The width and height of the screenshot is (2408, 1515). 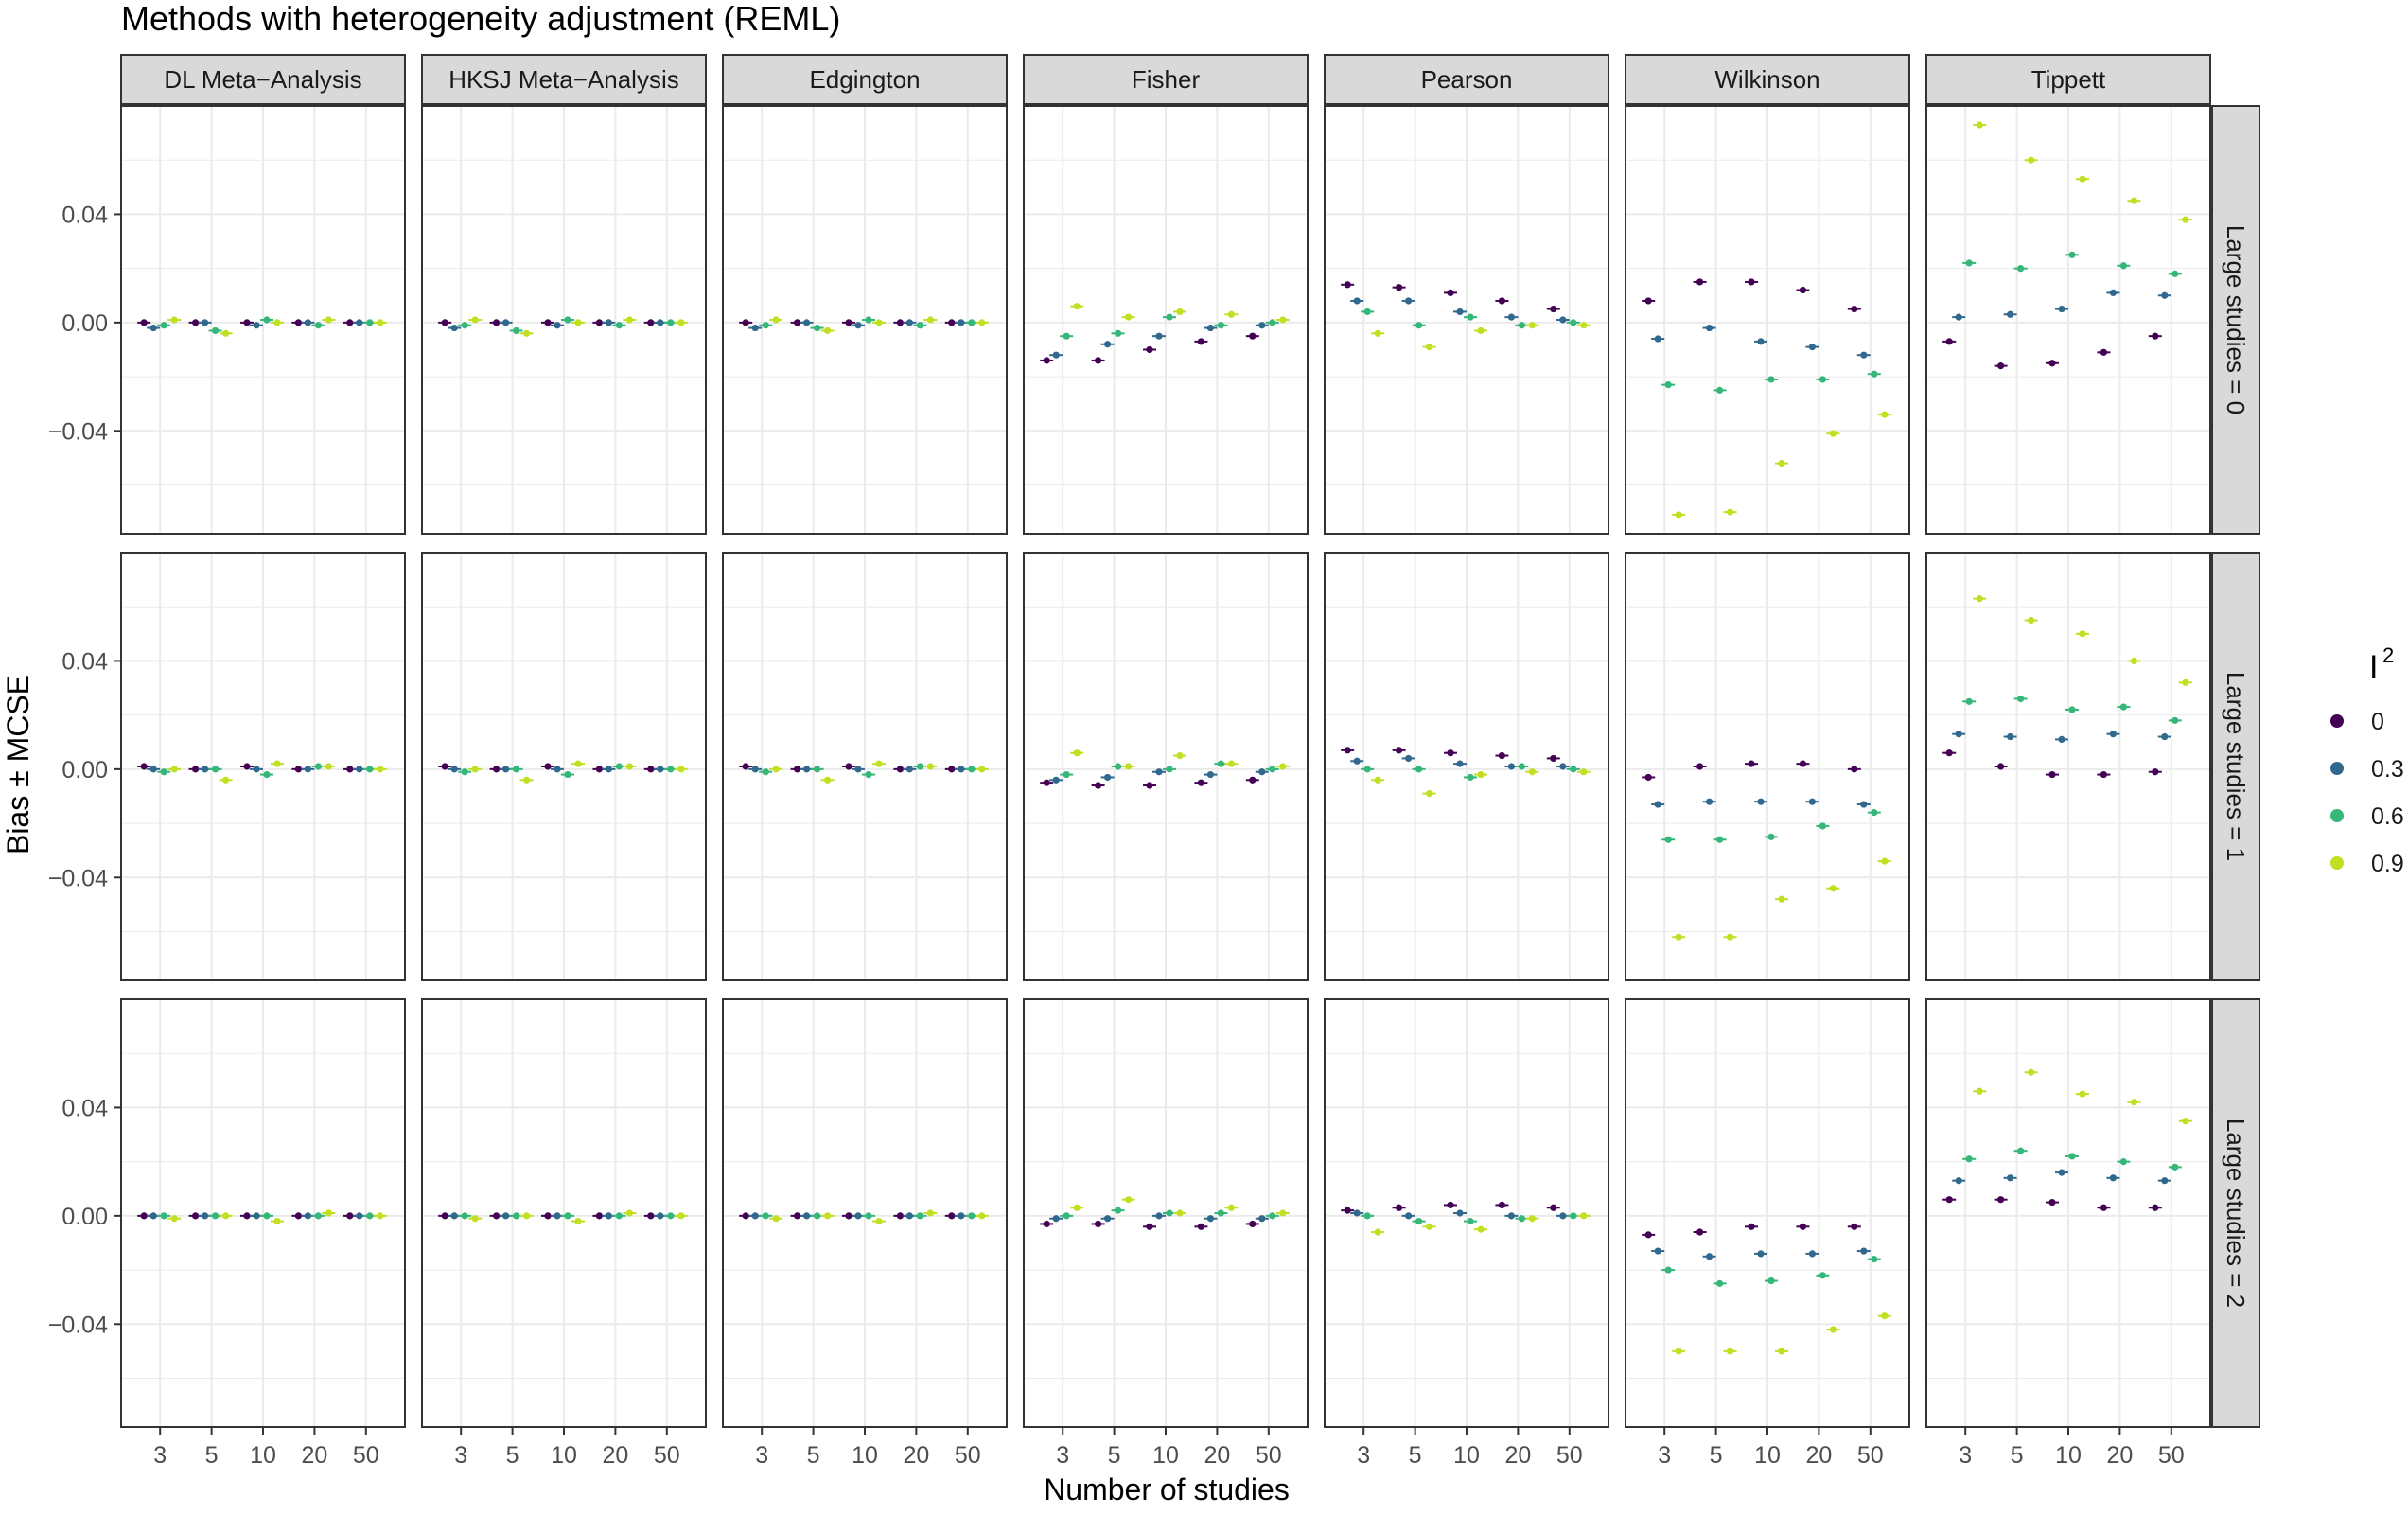 I want to click on row-strip-label: Large studies = 2, so click(x=2236, y=1213).